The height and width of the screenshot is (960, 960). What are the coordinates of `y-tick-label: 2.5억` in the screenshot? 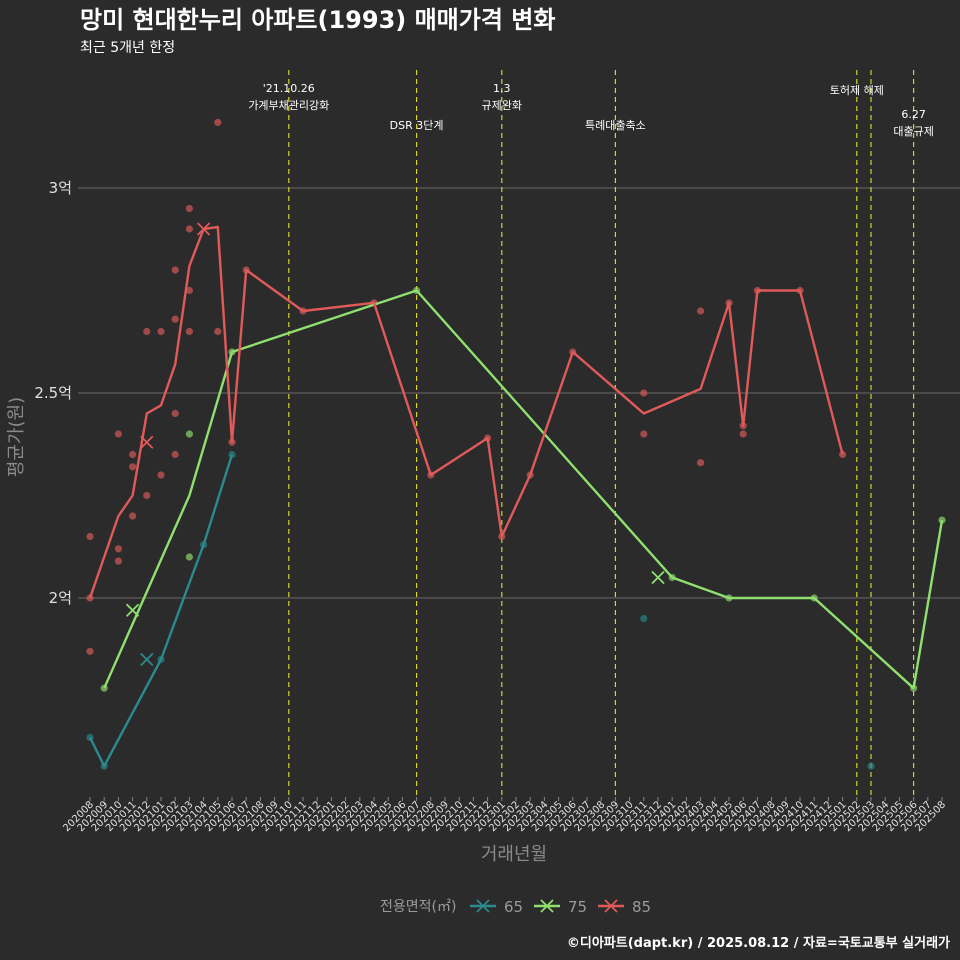 It's located at (53, 393).